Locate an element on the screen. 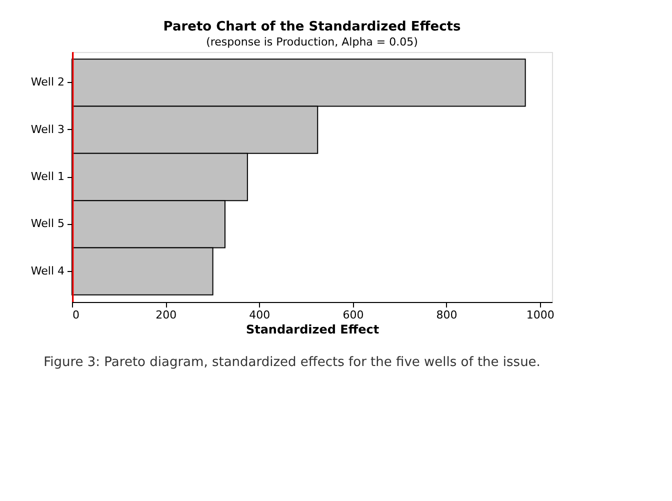 The image size is (672, 501). x-tick-label: 400 is located at coordinates (259, 315).